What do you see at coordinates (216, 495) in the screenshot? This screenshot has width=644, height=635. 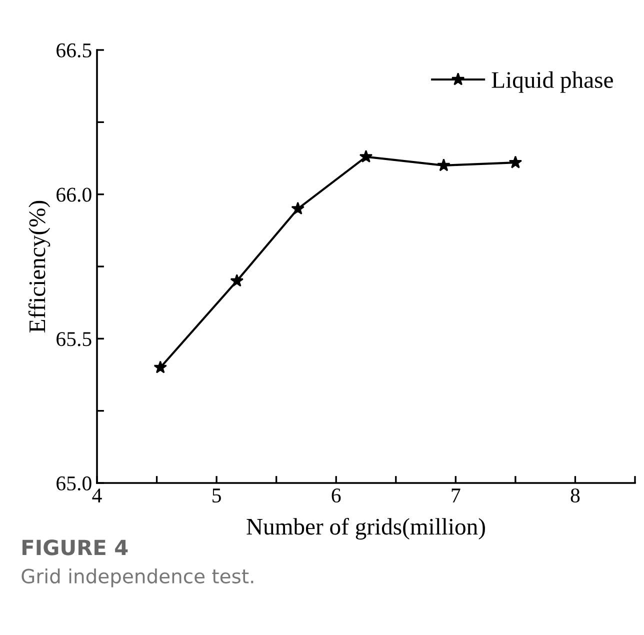 I see `x-tick-label: 5` at bounding box center [216, 495].